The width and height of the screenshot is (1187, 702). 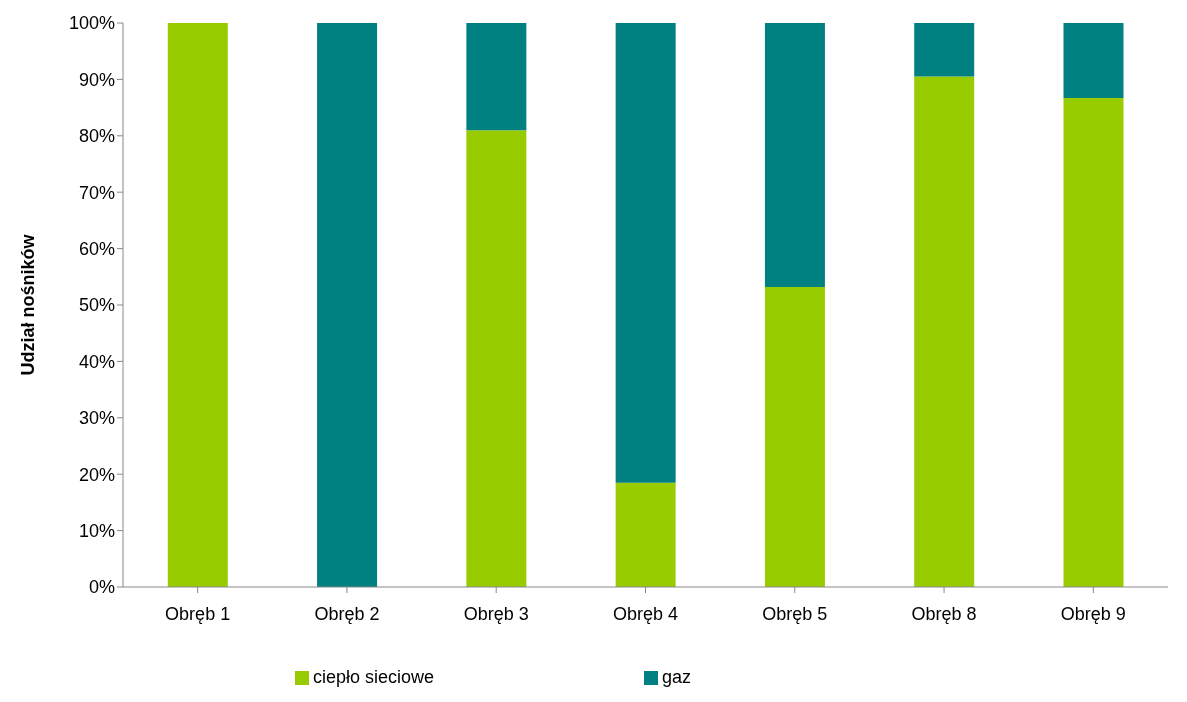 What do you see at coordinates (96, 474) in the screenshot?
I see `y-tick-label: 20%` at bounding box center [96, 474].